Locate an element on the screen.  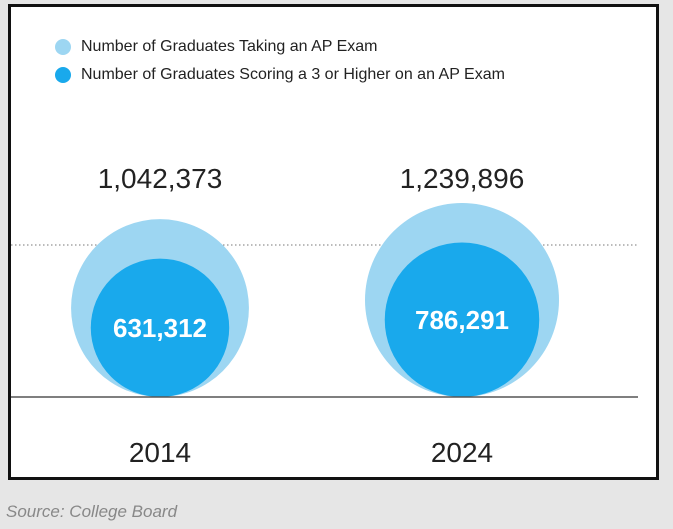
value-label-taking-2024: 1,239,896 is located at coordinates (462, 178).